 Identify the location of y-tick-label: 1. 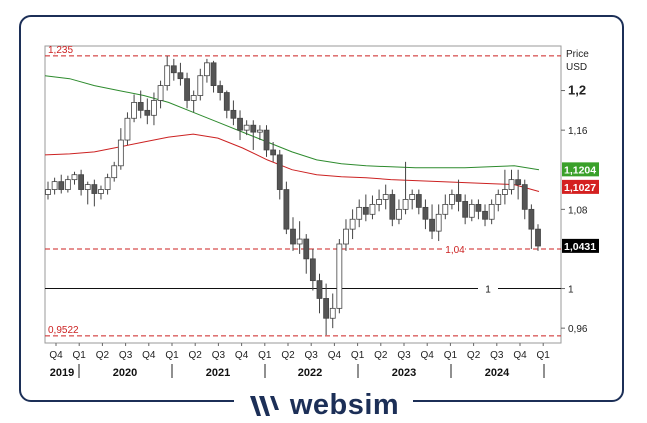
(571, 290).